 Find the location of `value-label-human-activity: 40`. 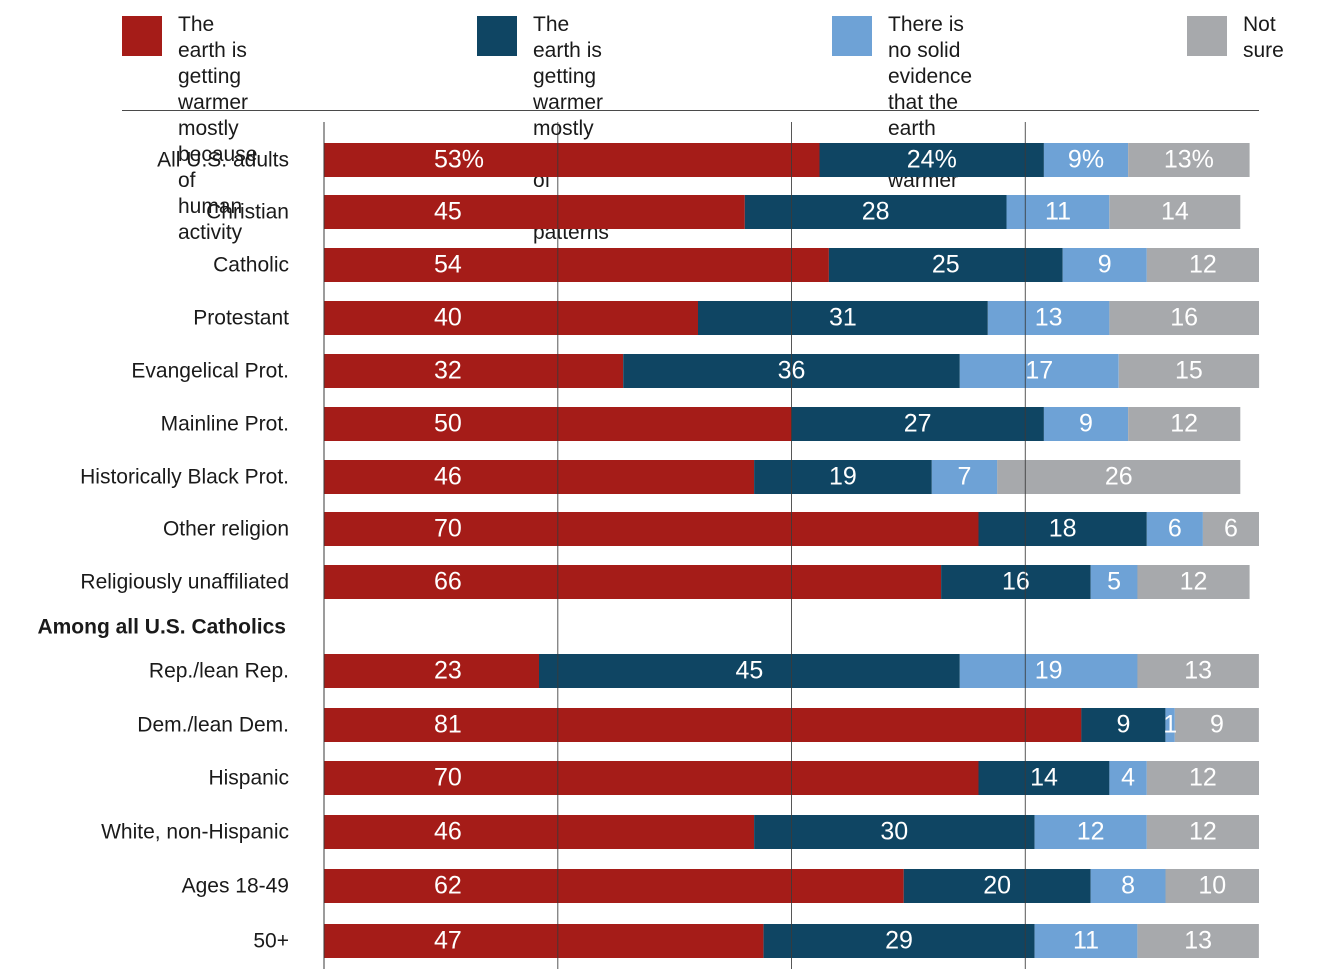

value-label-human-activity: 40 is located at coordinates (448, 318).